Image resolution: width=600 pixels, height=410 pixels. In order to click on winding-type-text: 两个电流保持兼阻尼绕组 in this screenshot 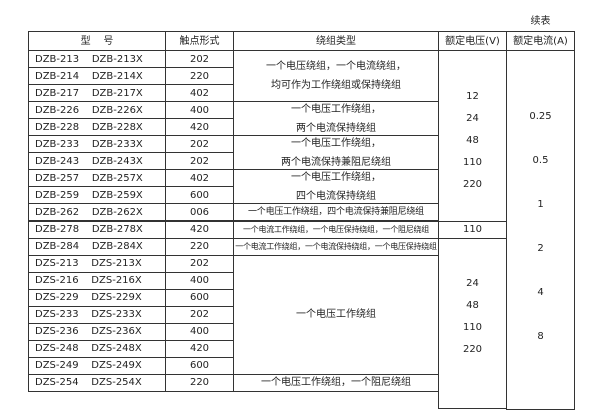, I will do `click(336, 162)`.